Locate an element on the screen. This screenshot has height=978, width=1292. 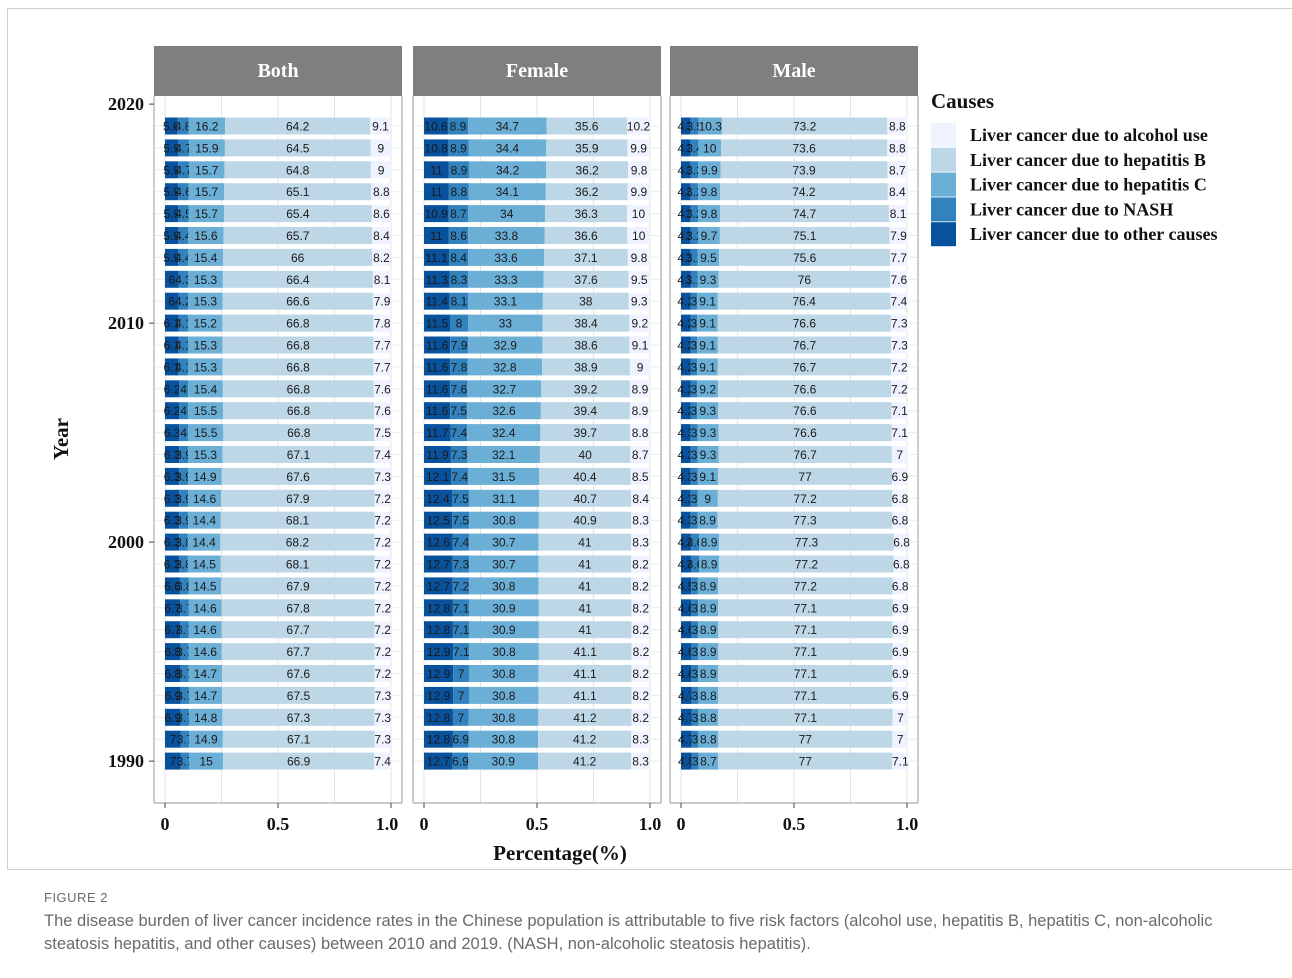
facet-strip-title: Male is located at coordinates (793, 71).